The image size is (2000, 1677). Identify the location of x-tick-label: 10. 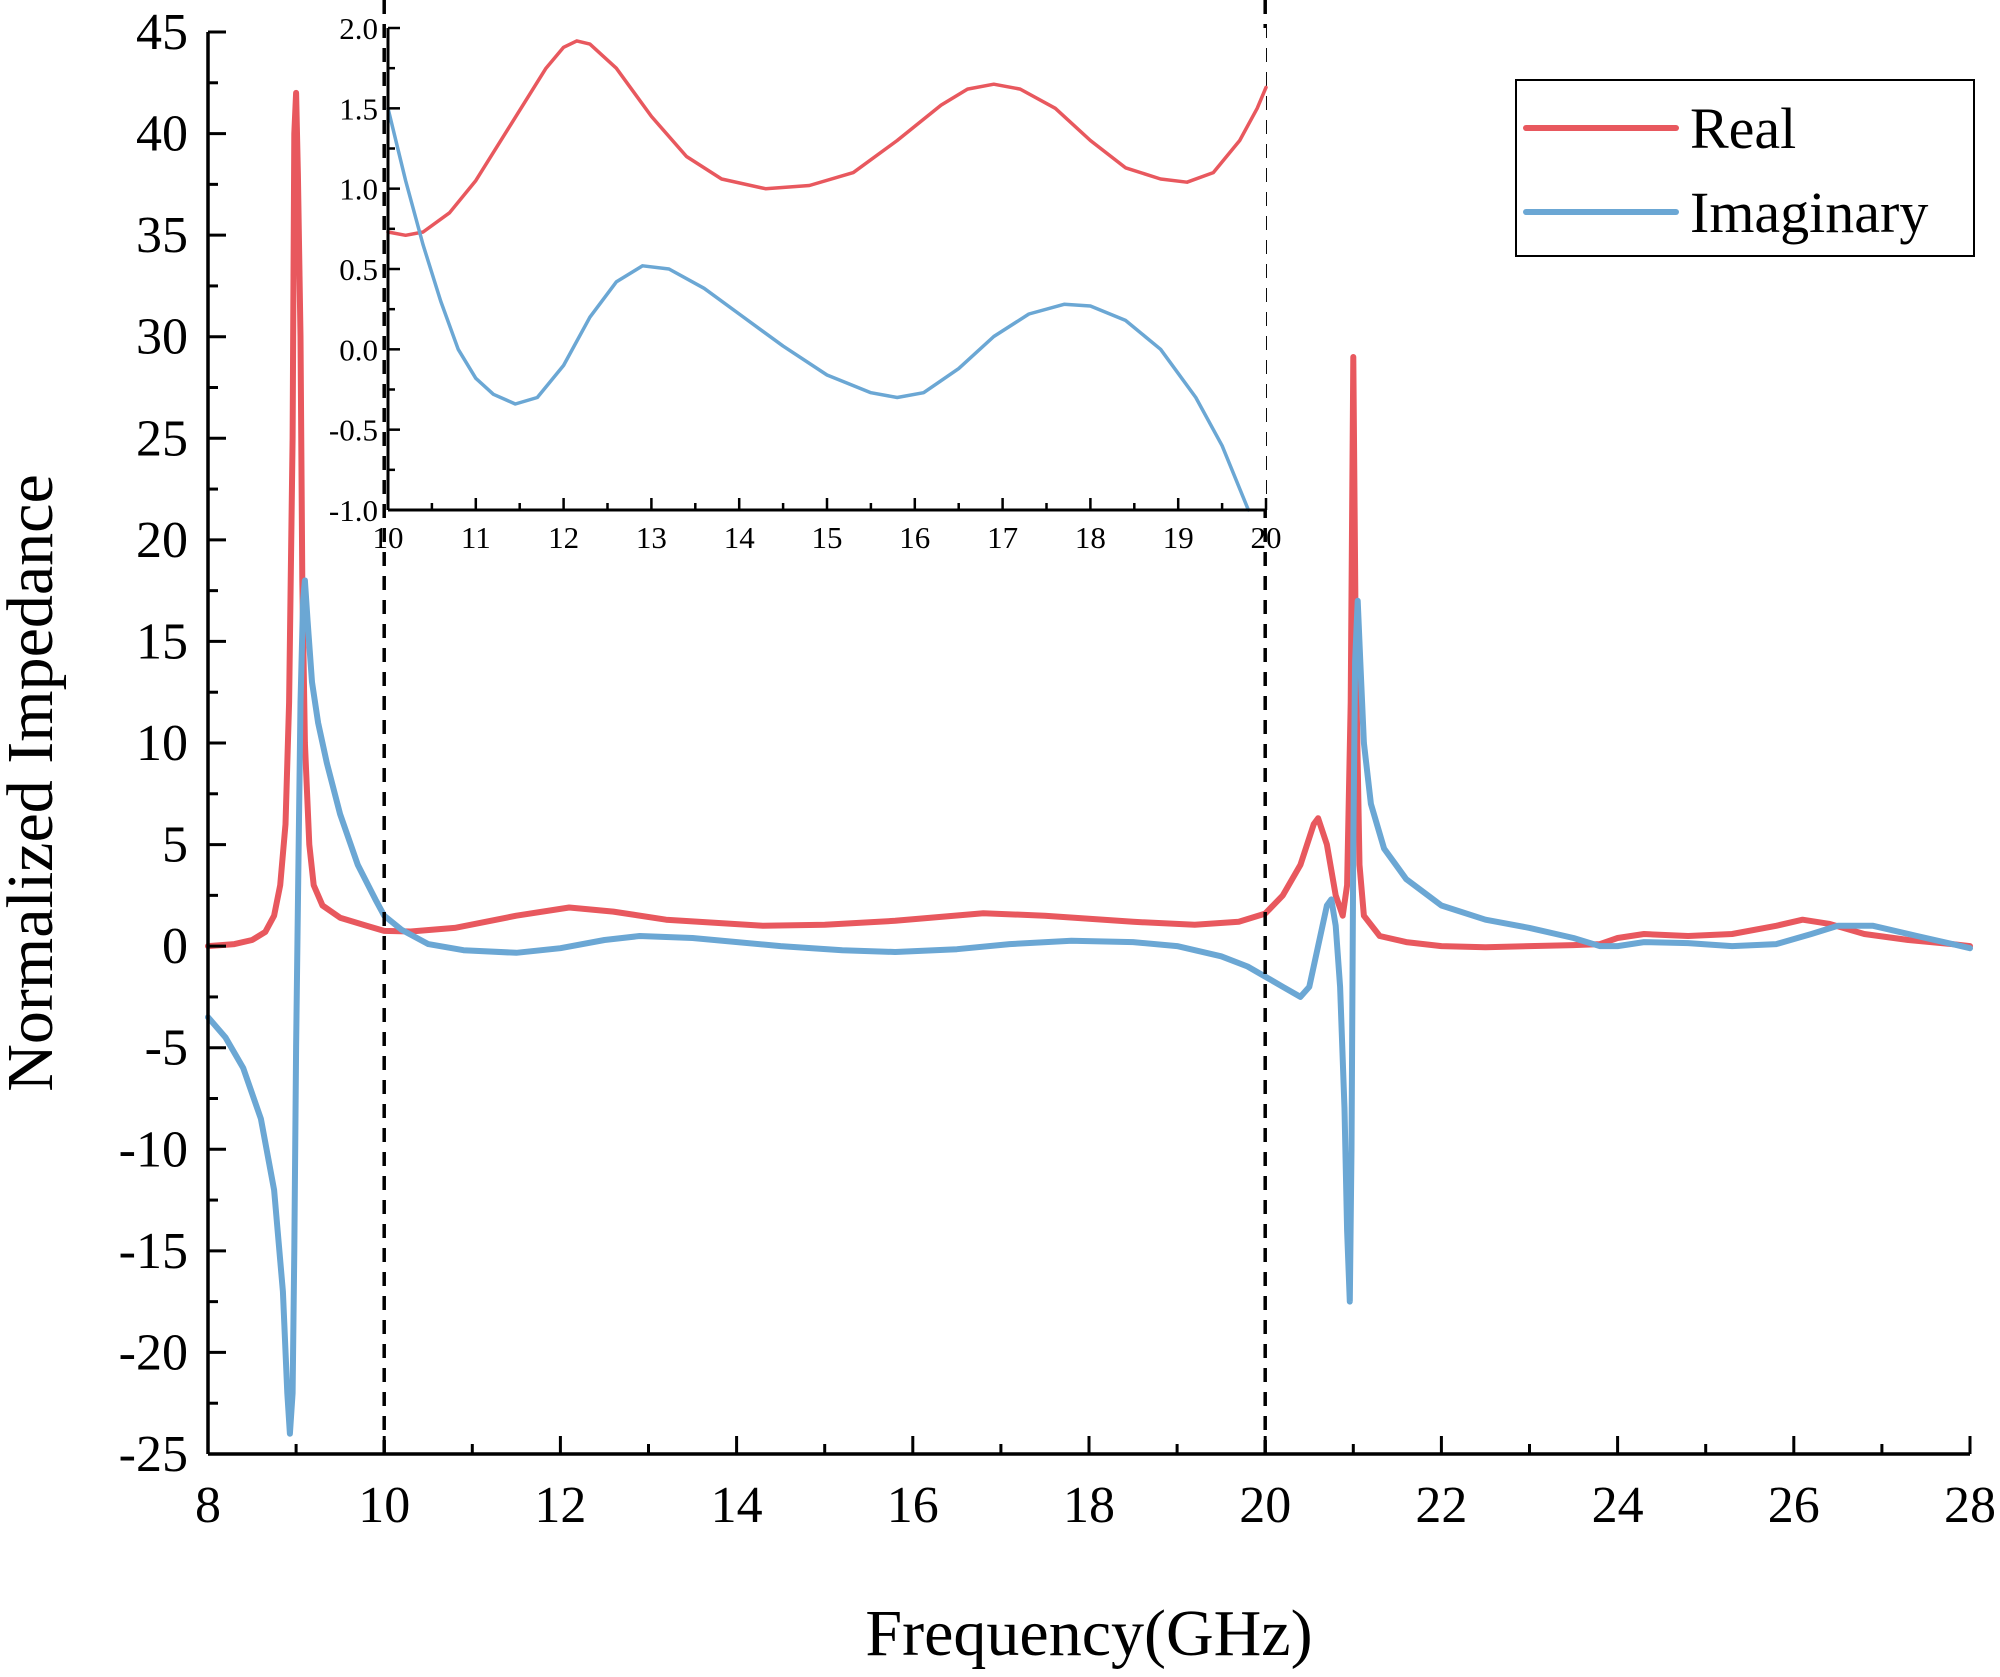
(384, 1505).